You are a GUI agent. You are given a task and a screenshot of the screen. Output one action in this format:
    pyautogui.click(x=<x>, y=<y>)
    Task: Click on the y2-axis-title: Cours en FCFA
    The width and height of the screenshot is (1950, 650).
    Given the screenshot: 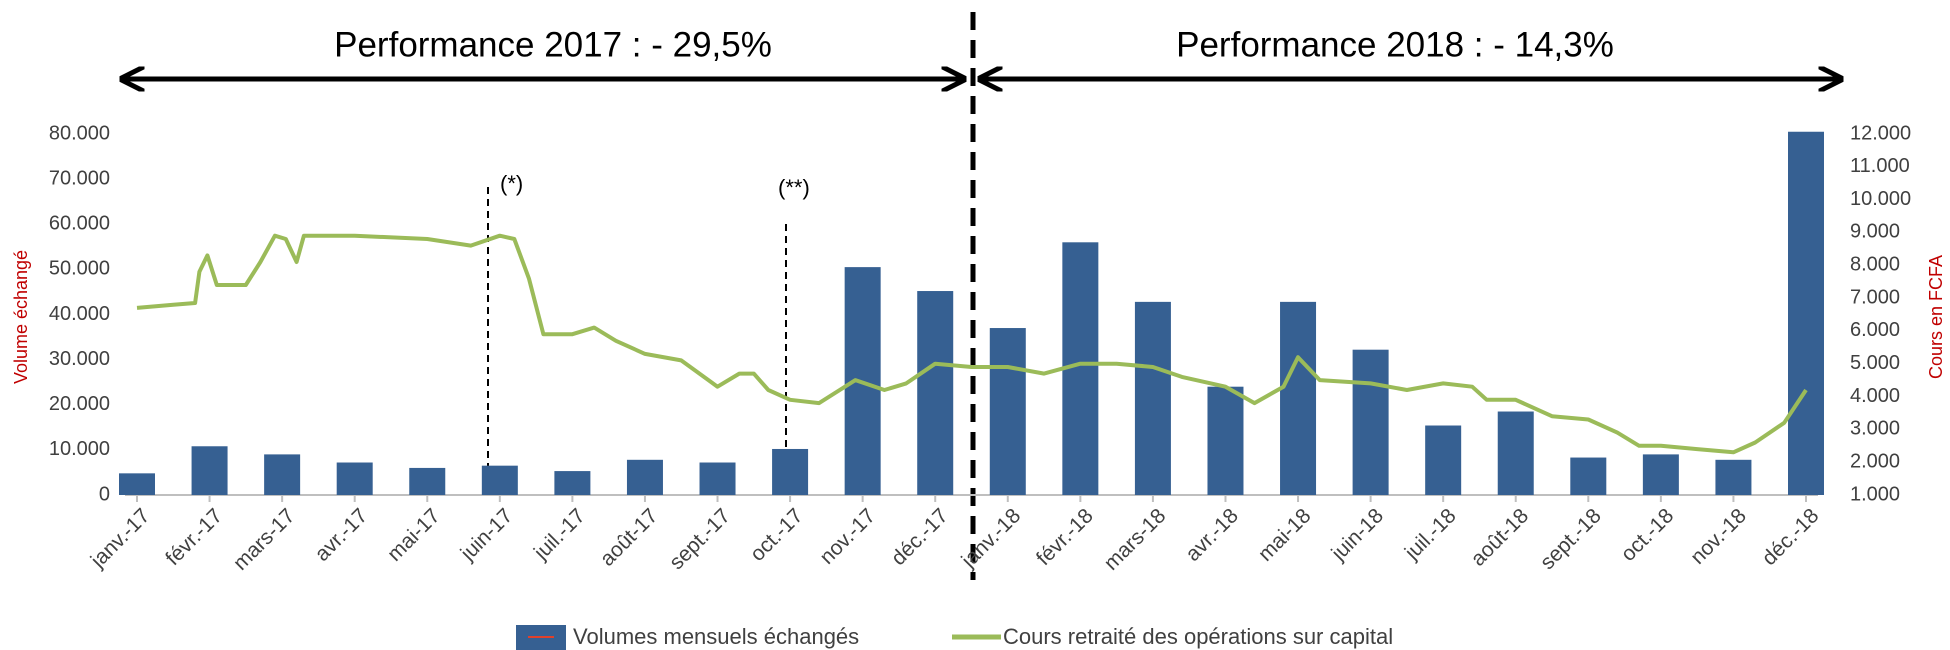 What is the action you would take?
    pyautogui.click(x=1936, y=317)
    